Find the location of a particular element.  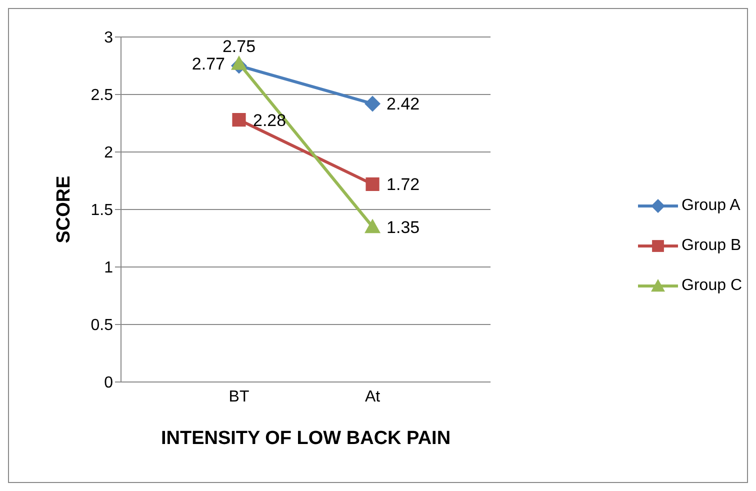

x-axis-title: INTENSITY OF LOW BACK PAIN is located at coordinates (305, 438).